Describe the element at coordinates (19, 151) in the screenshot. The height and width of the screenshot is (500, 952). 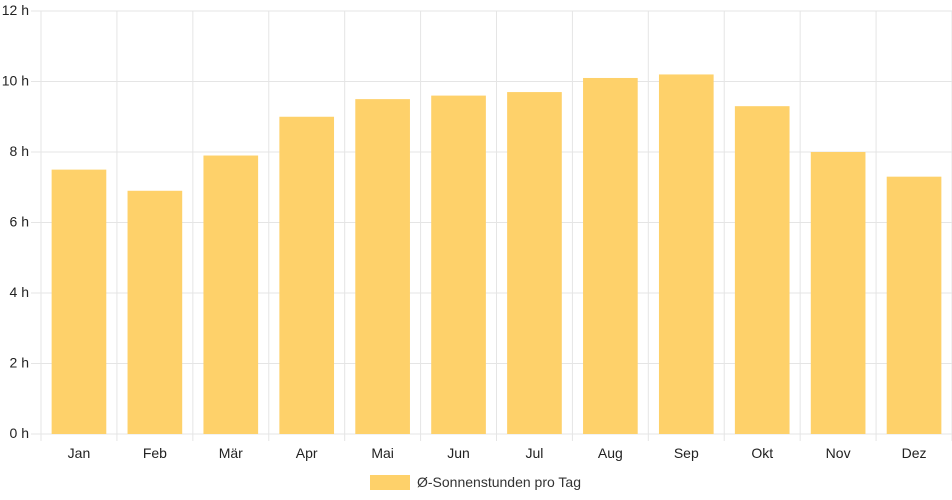
I see `y-tick-label: 8 h` at that location.